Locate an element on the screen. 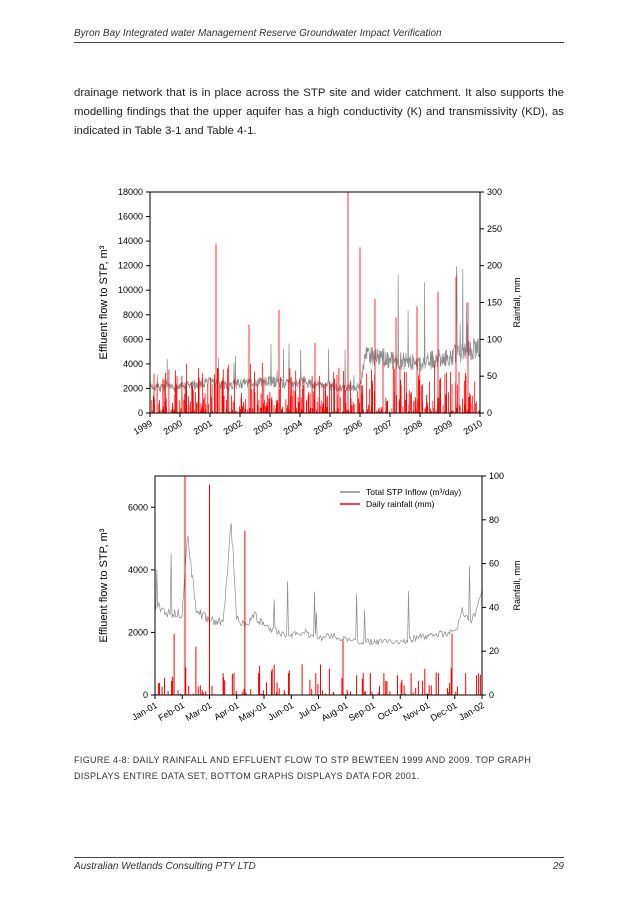 Image resolution: width=638 pixels, height=902 pixels. x-tick-label: Jun-01 is located at coordinates (280, 711).